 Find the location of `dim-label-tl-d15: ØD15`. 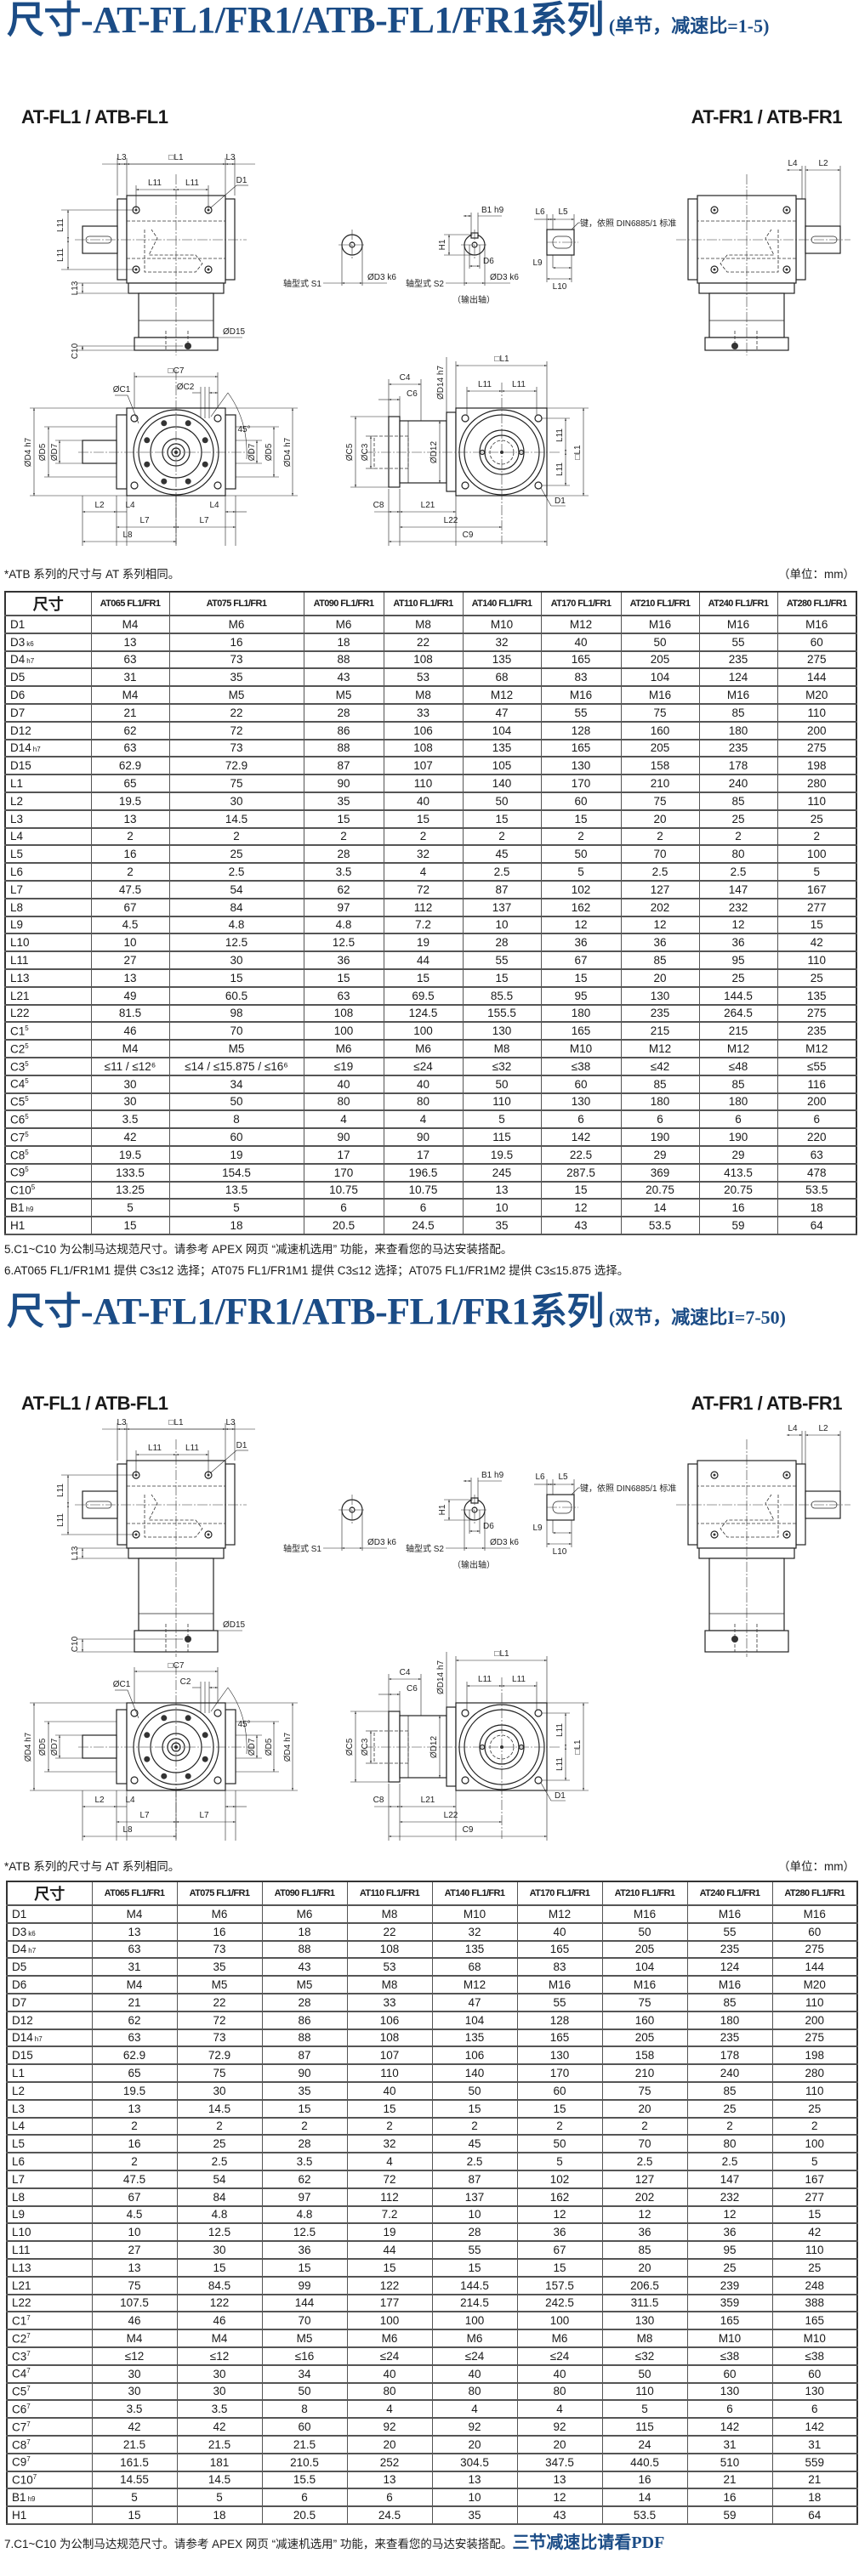

dim-label-tl-d15: ØD15 is located at coordinates (234, 332).